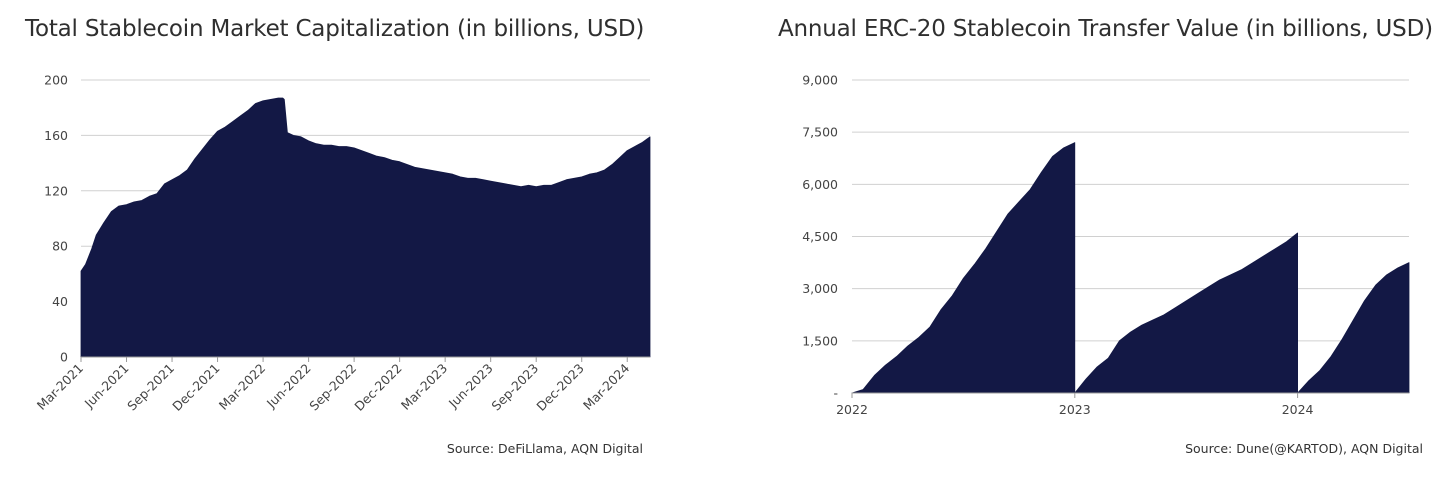 The height and width of the screenshot is (483, 1456). I want to click on y-tick-label: -, so click(835, 393).